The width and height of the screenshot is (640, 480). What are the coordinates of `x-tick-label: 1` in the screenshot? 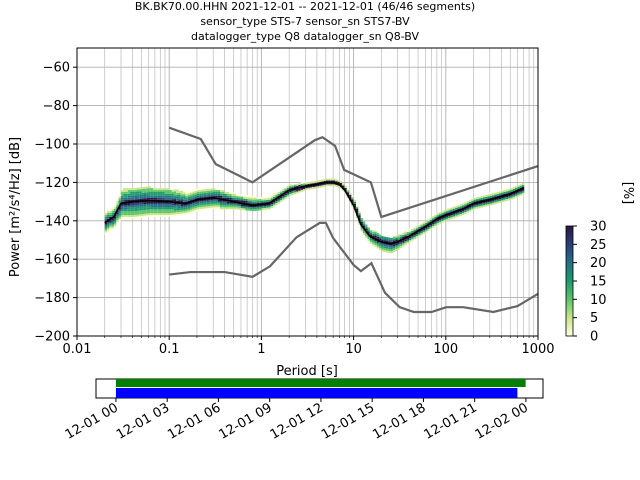 It's located at (261, 349).